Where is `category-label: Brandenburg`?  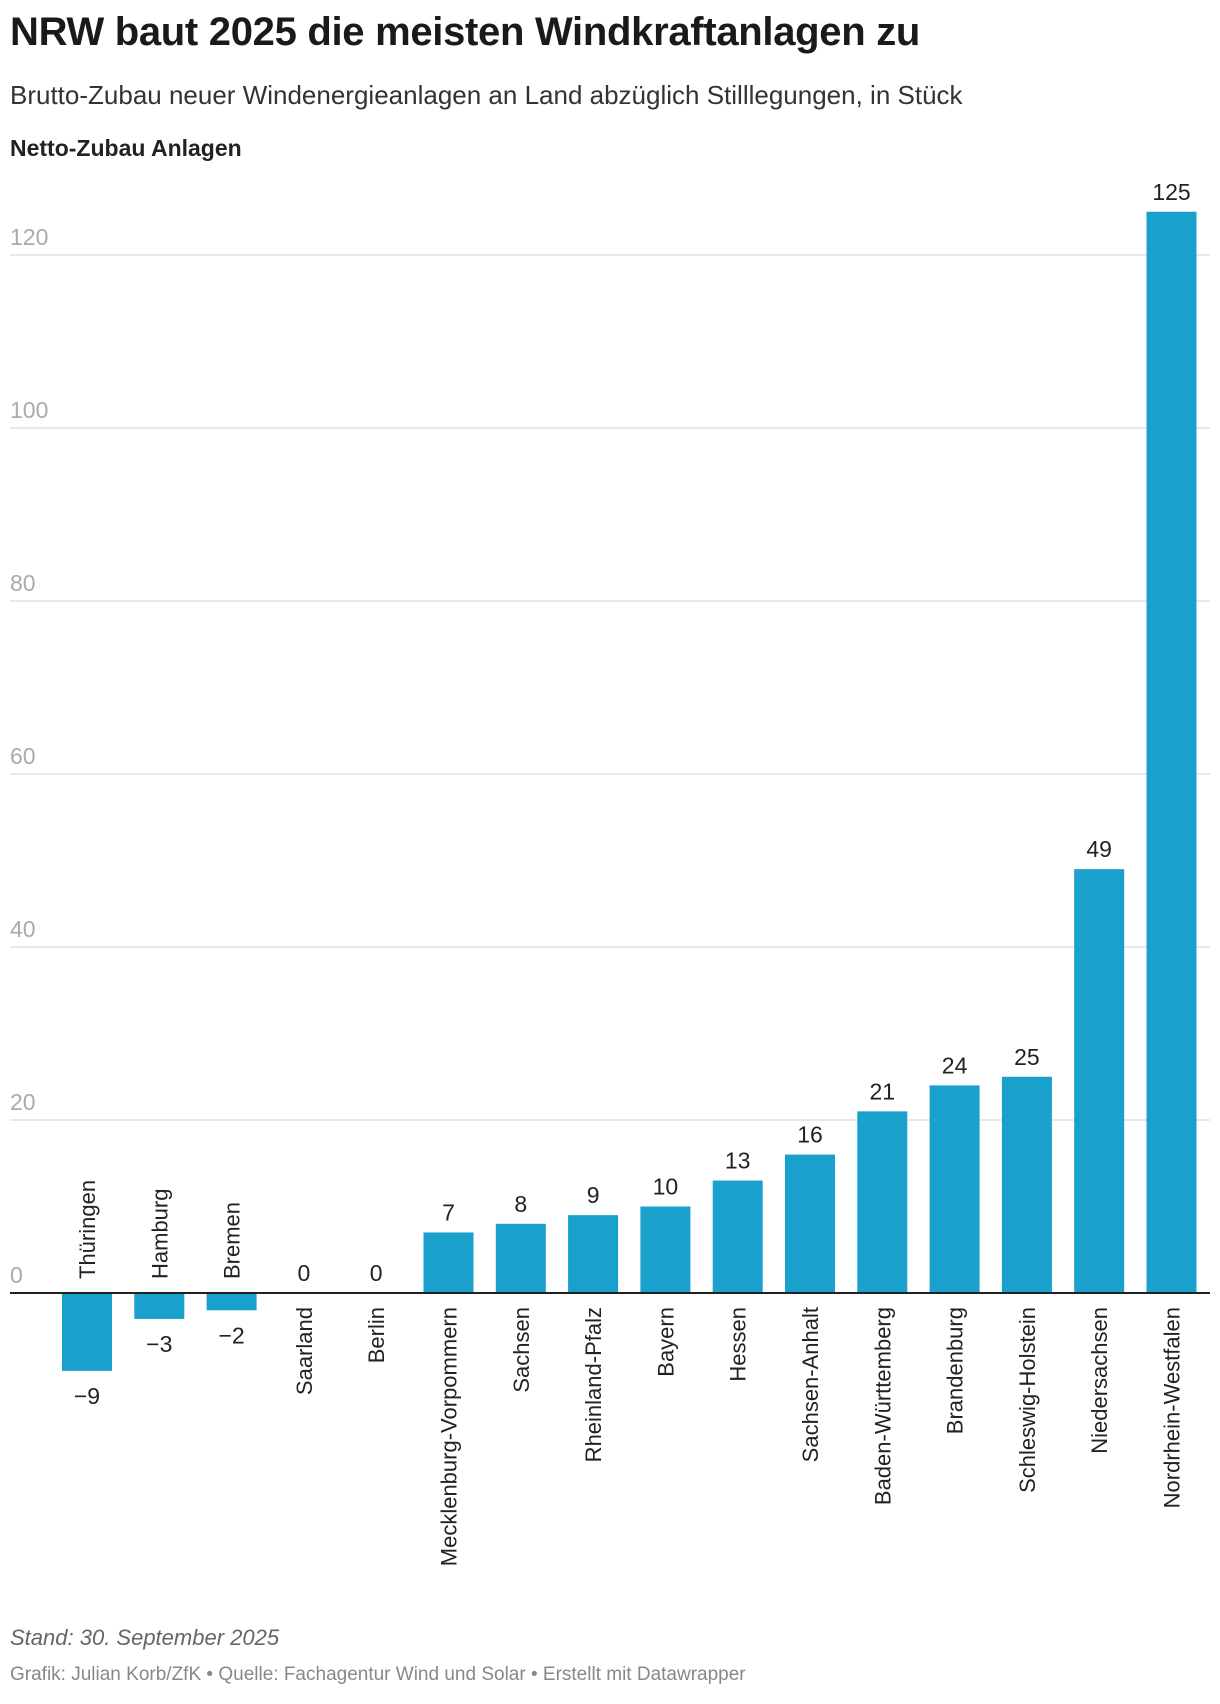
category-label: Brandenburg is located at coordinates (955, 1370).